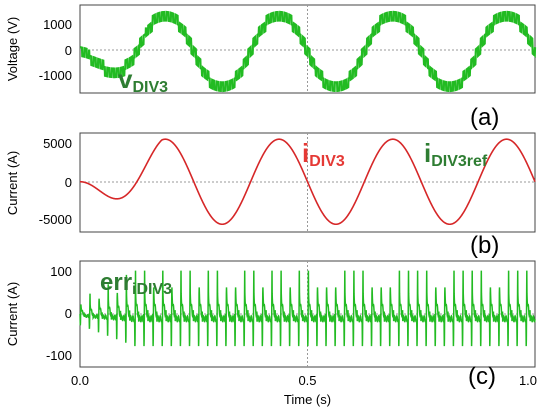  Describe the element at coordinates (57, 24) in the screenshot. I see `ytick-a-1000: 1000` at that location.